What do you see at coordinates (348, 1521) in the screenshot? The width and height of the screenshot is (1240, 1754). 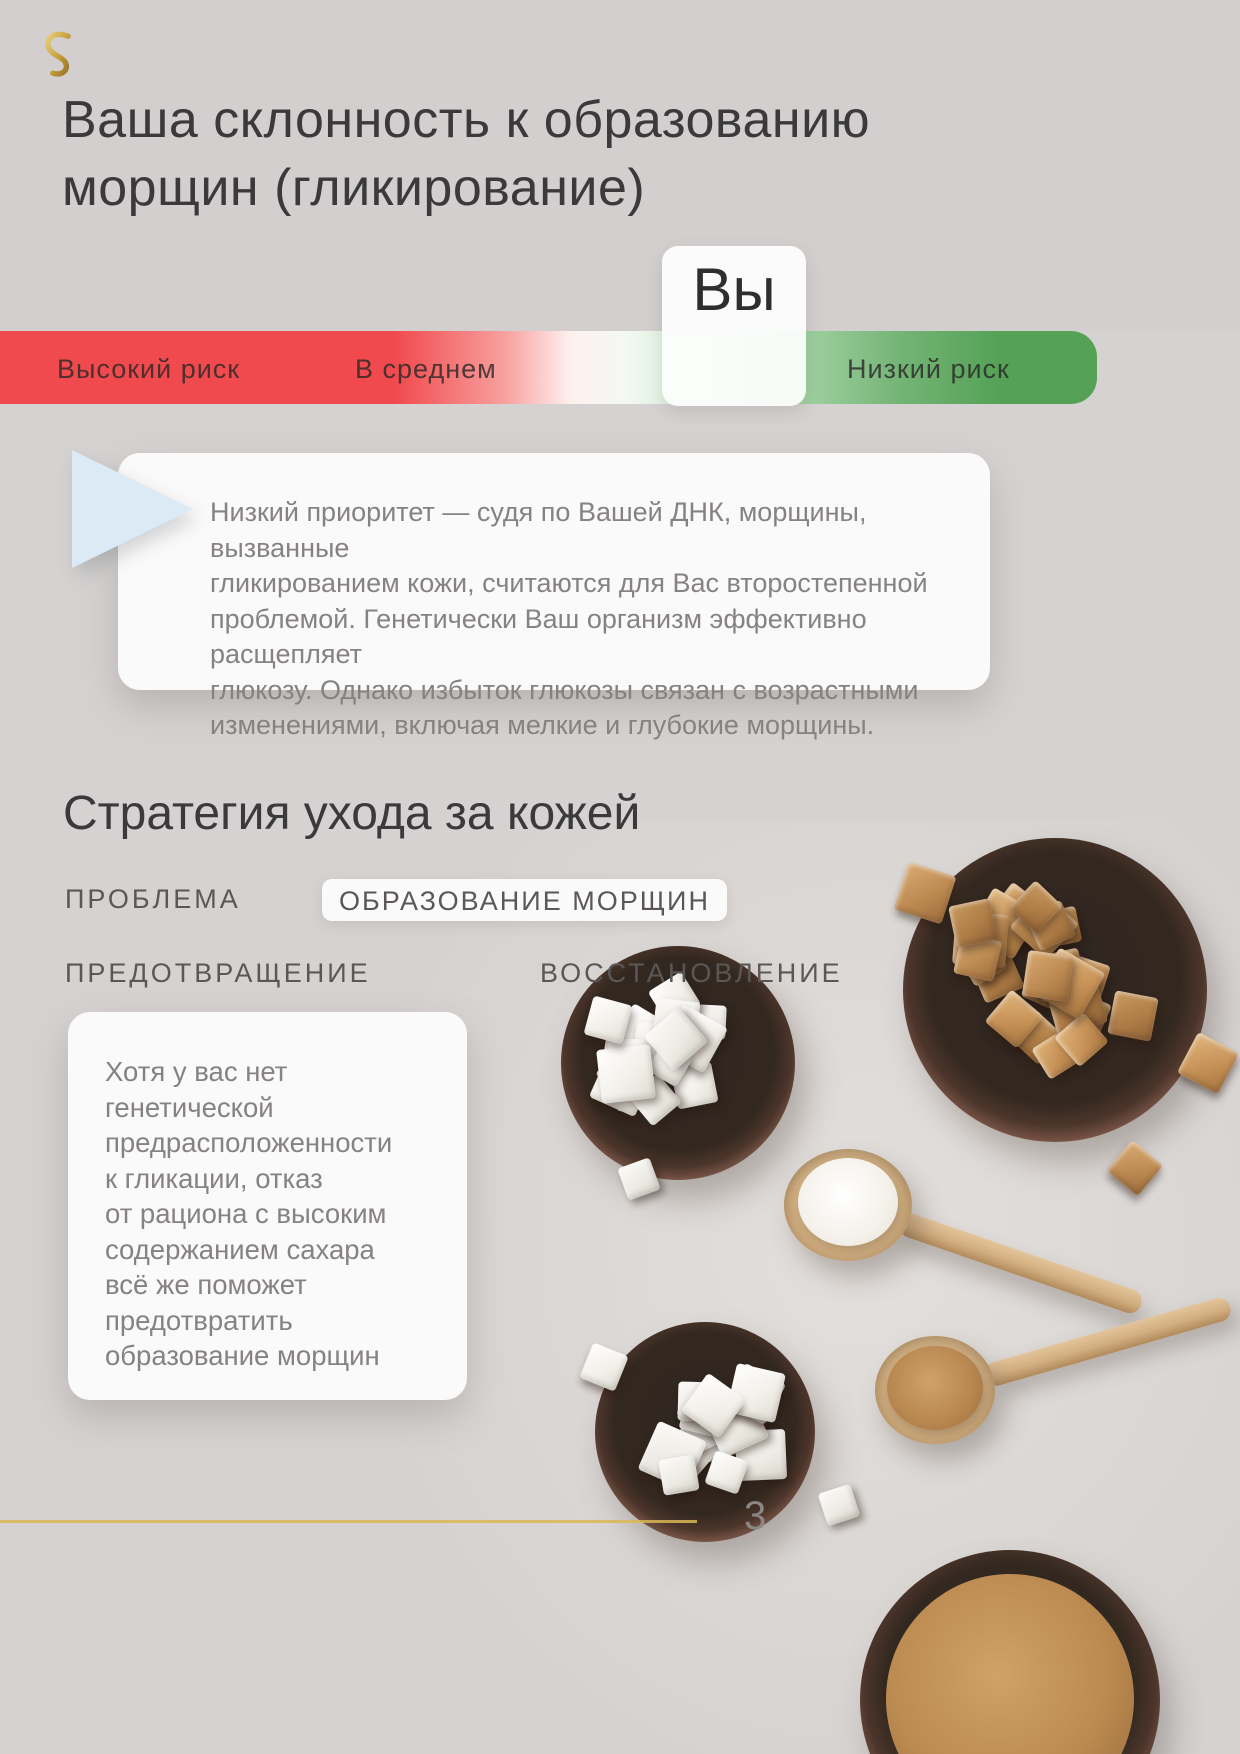 I see `footer-divider-line` at bounding box center [348, 1521].